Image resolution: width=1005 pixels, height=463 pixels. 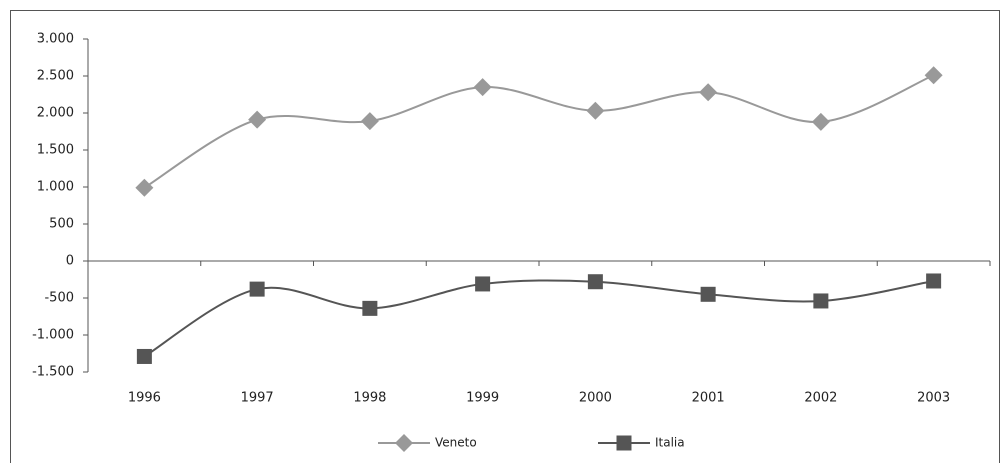 What do you see at coordinates (670, 443) in the screenshot?
I see `legend-label: Italia` at bounding box center [670, 443].